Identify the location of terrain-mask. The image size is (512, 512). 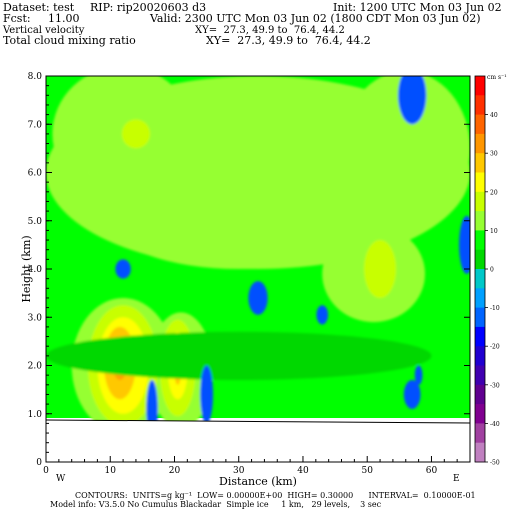
(258, 441).